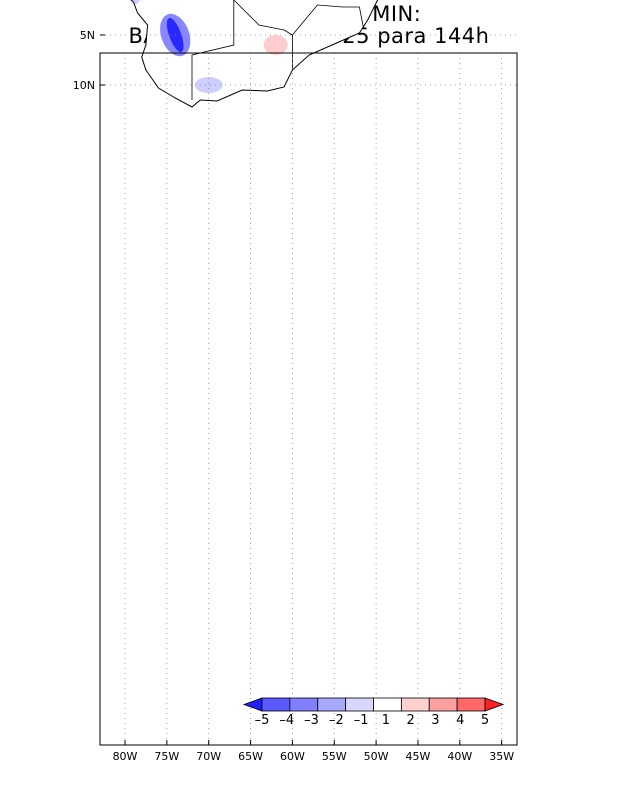 This screenshot has height=800, width=618. What do you see at coordinates (208, 85) in the screenshot?
I see `bias-blob-northvenezuela` at bounding box center [208, 85].